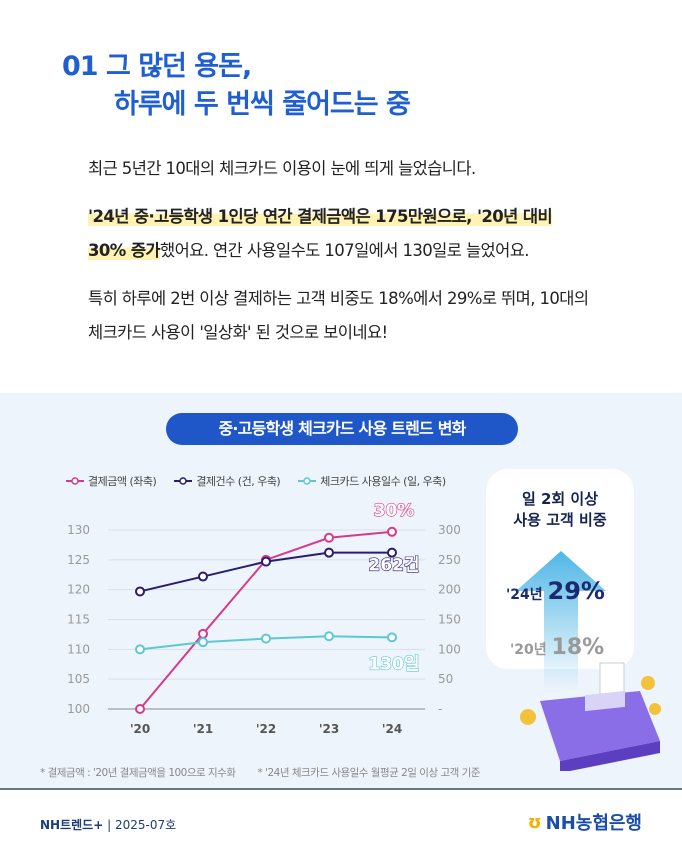 The image size is (682, 849). What do you see at coordinates (329, 729) in the screenshot?
I see `x-tick-label: '23` at bounding box center [329, 729].